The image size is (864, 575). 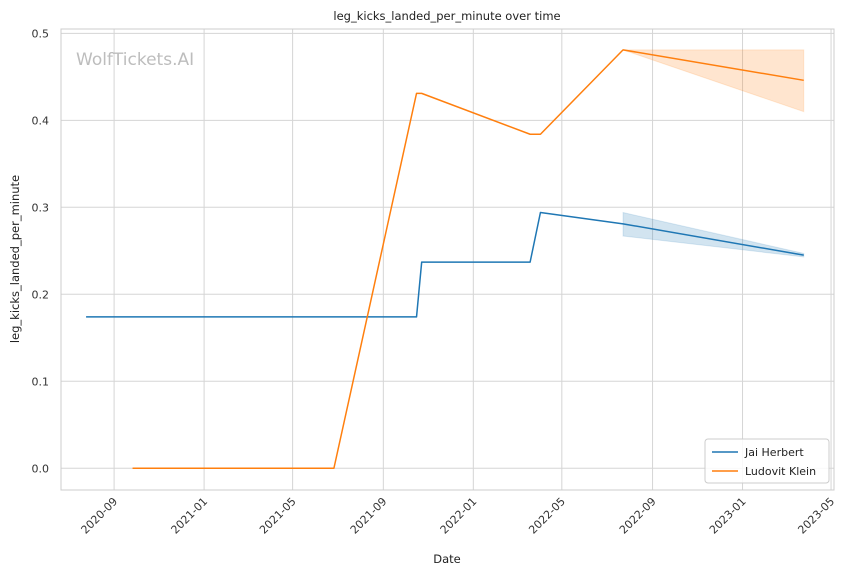 I want to click on x-tick-label: 2021-09, so click(x=369, y=516).